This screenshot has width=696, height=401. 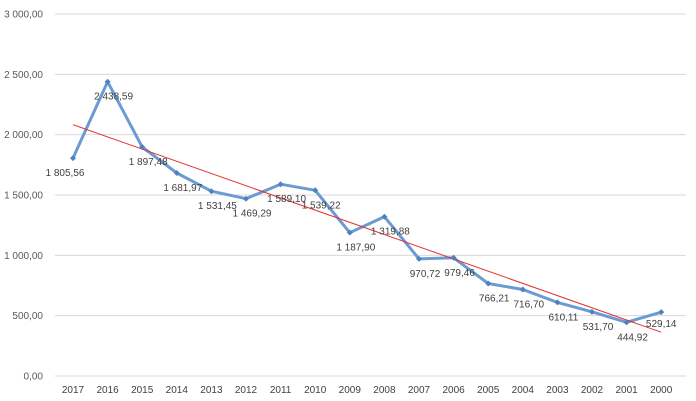 I want to click on data-label: 610,11, so click(x=563, y=317).